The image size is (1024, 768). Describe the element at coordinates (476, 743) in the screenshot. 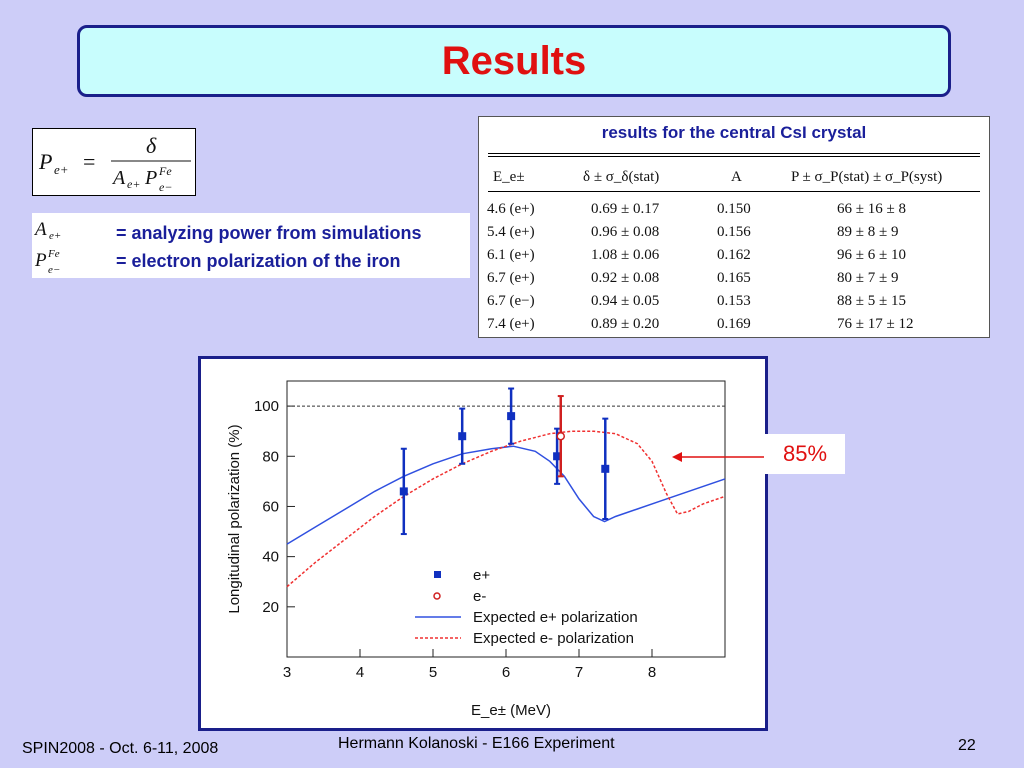

I see `footer-author: Hermann Kolanoski - E166 Experiment` at that location.